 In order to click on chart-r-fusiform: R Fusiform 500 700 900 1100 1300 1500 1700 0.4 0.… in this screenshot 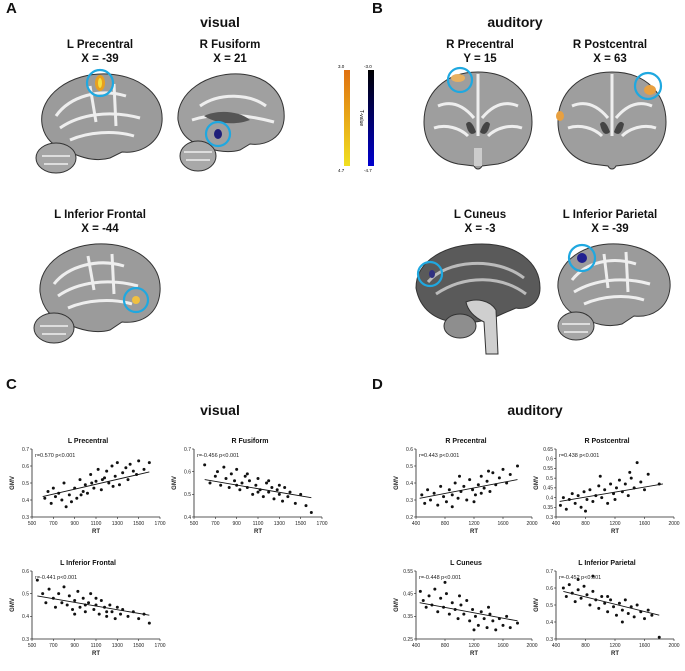, I will do `click(250, 489)`.